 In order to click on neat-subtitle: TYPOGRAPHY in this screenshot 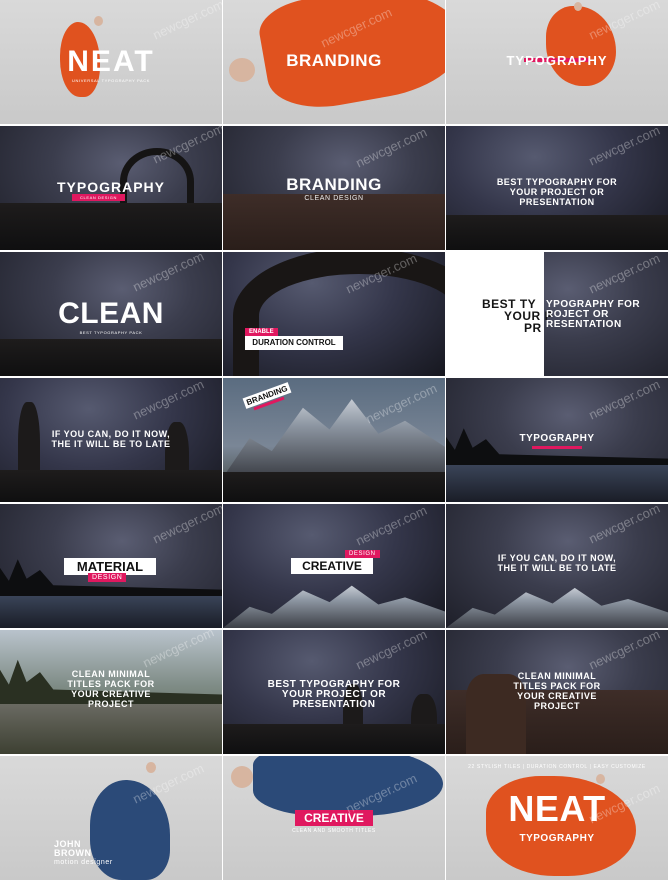, I will do `click(557, 838)`.